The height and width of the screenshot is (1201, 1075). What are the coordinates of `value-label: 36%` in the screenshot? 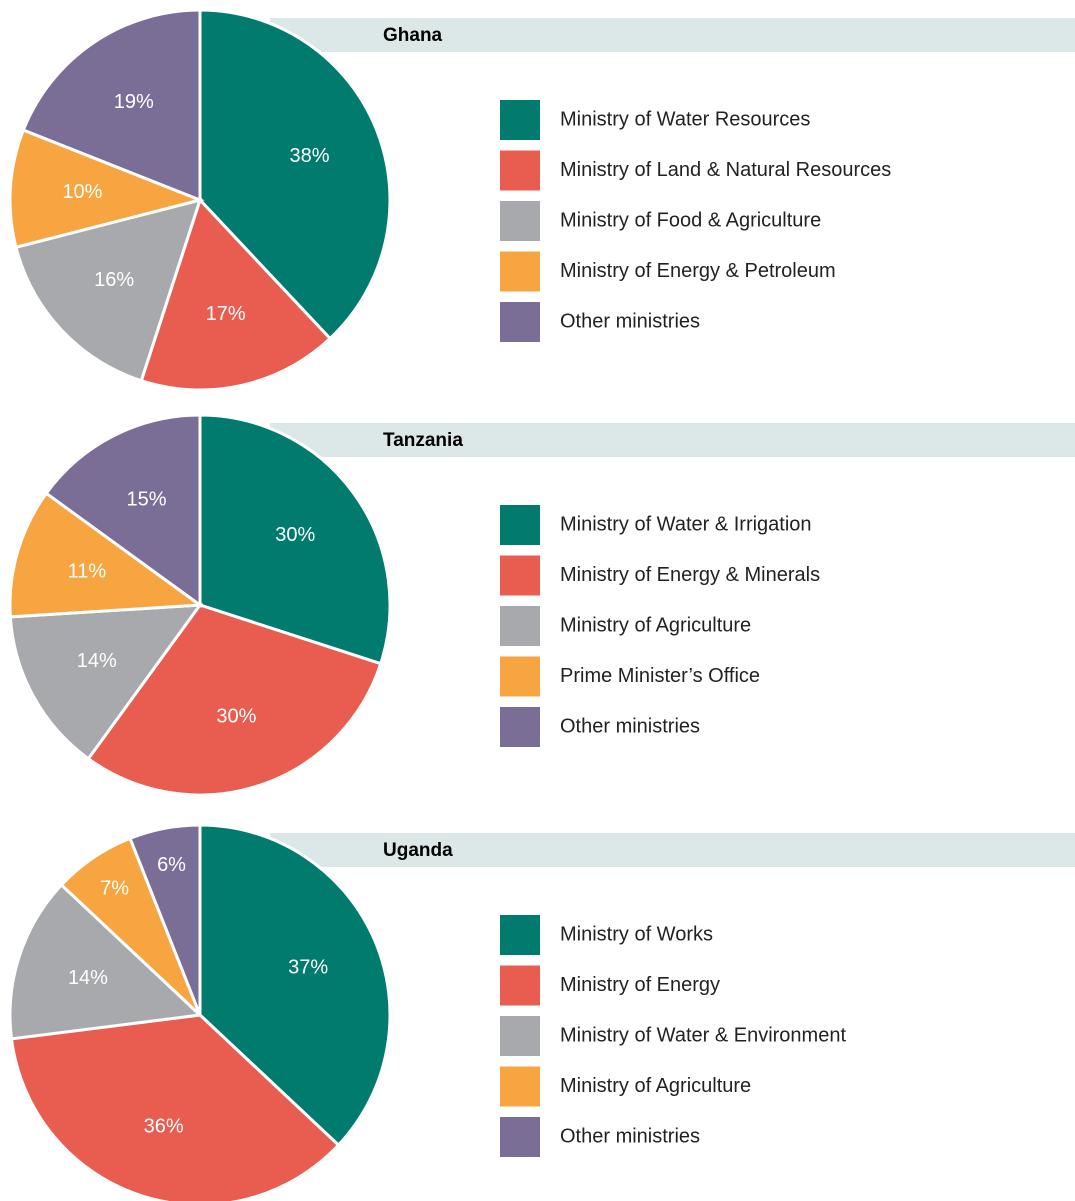 It's located at (164, 1126).